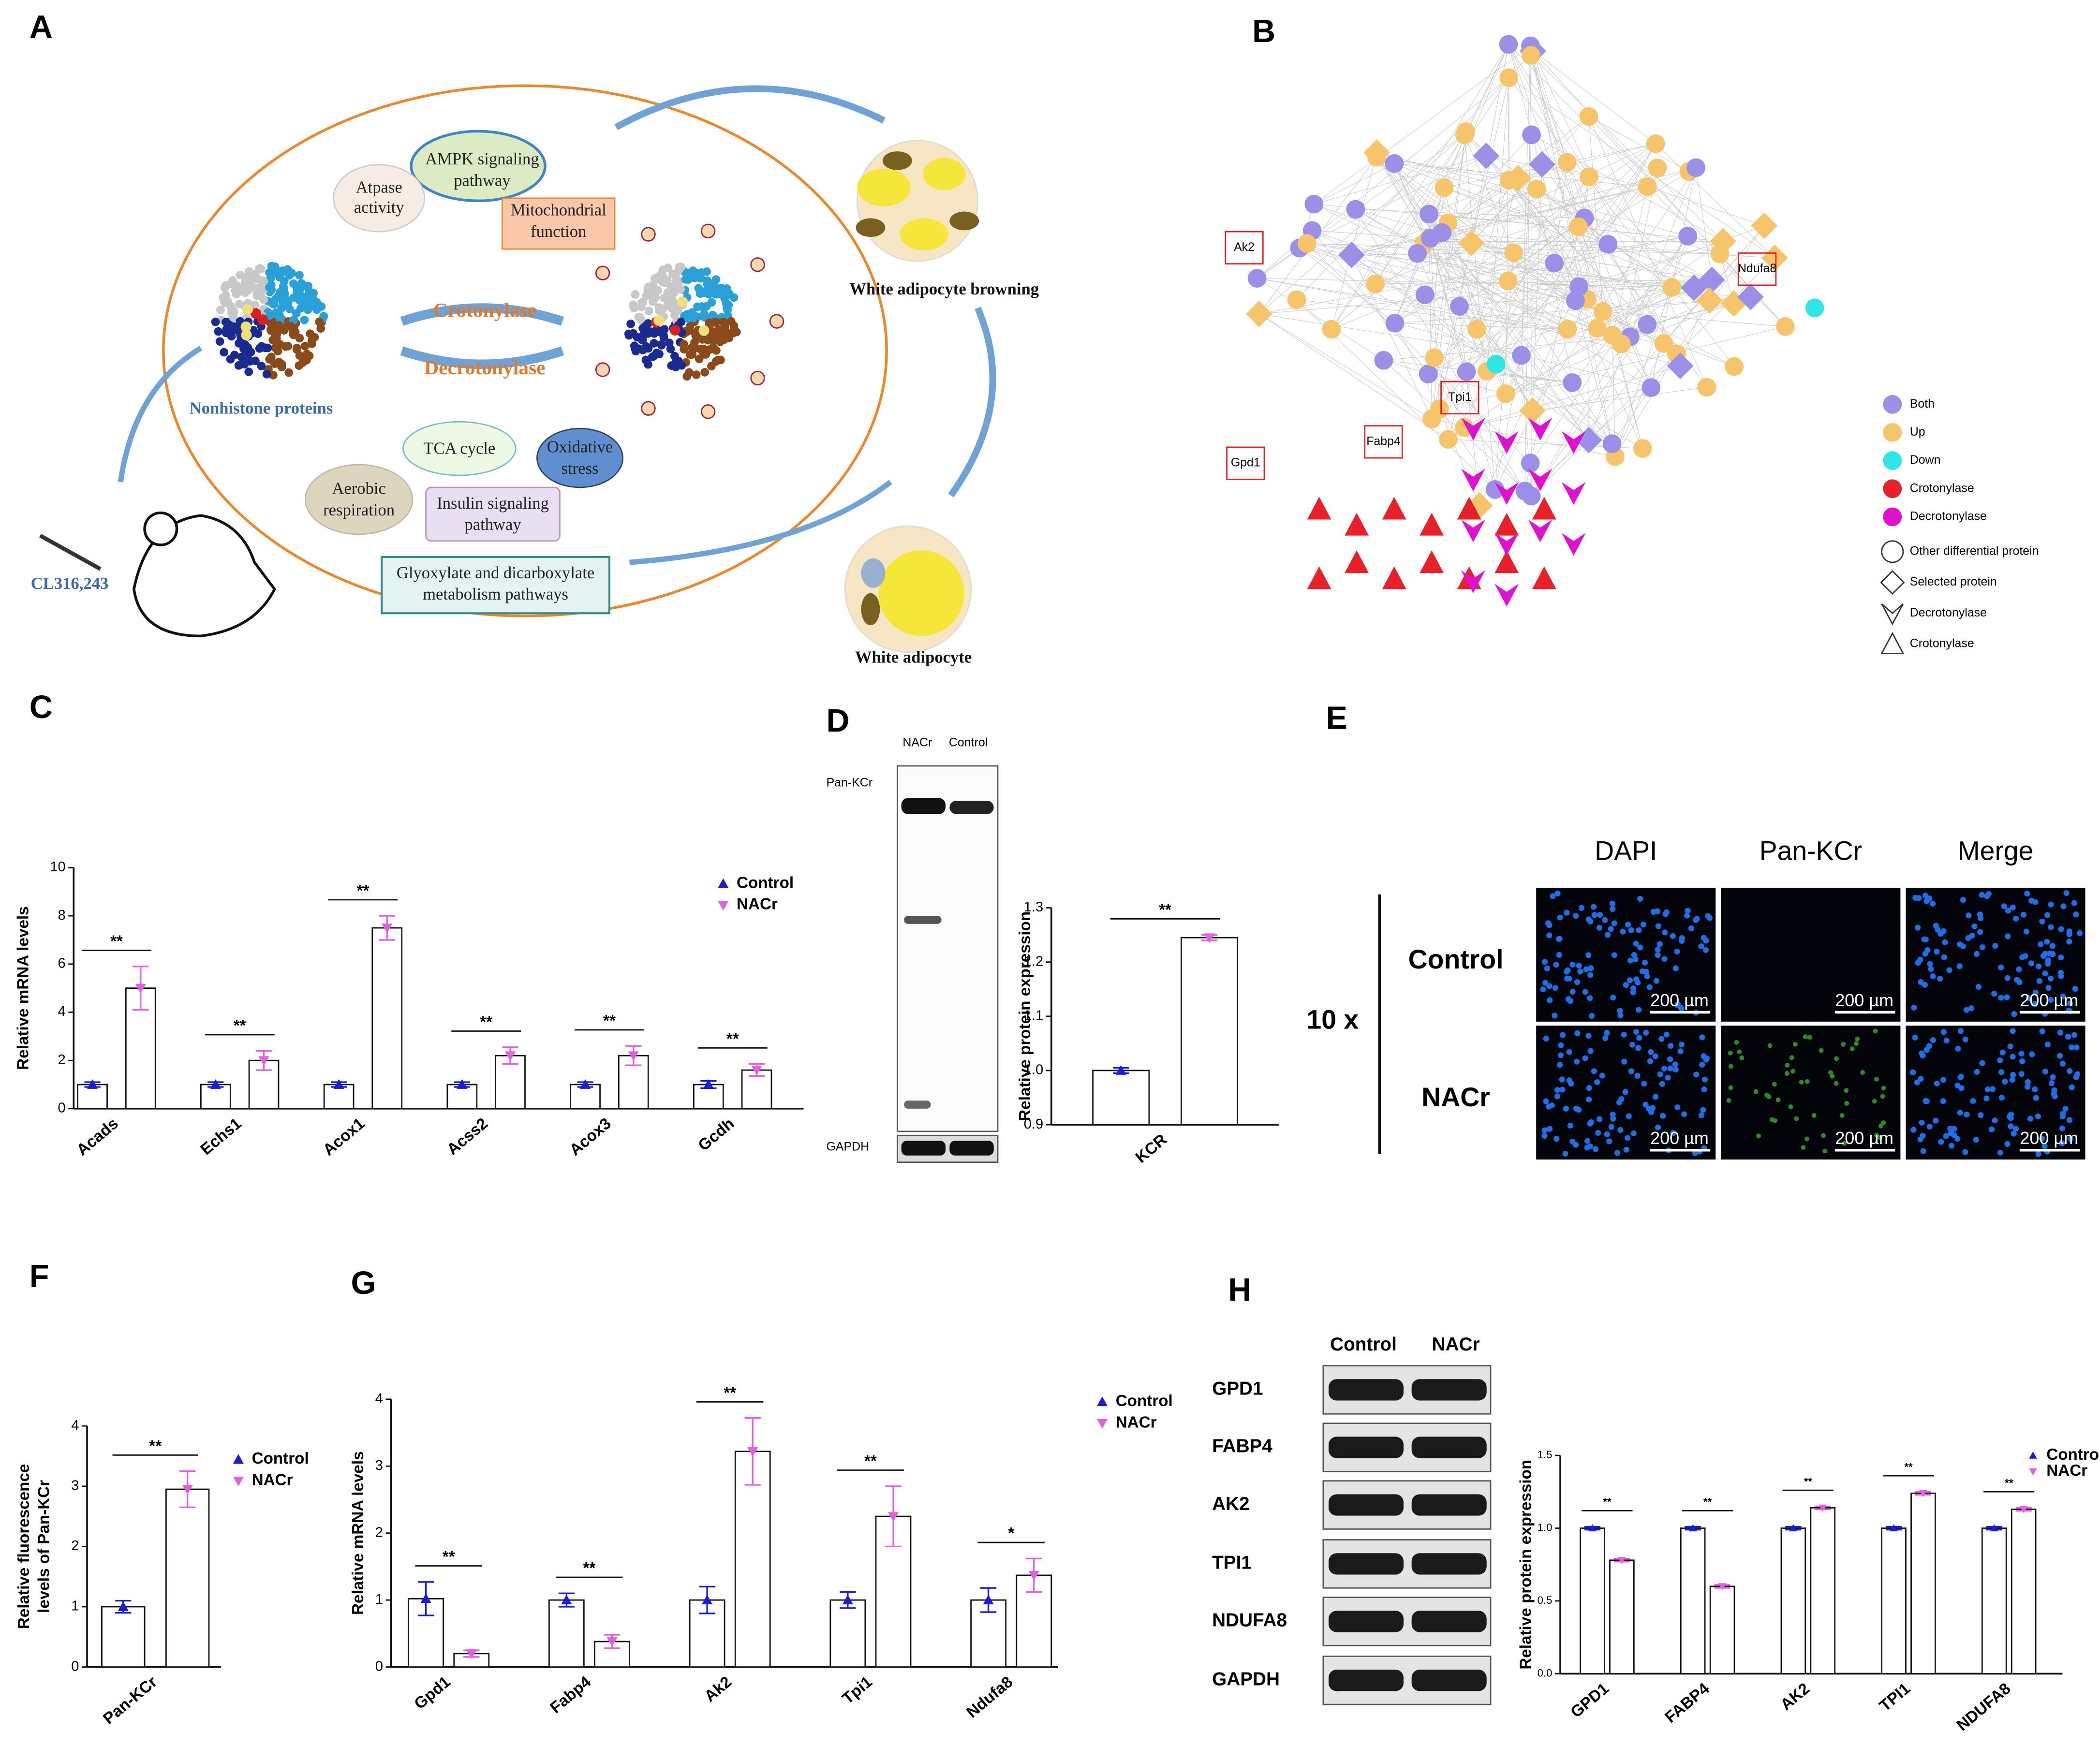 This screenshot has width=2100, height=1746. What do you see at coordinates (1892, 433) in the screenshot?
I see `legend-swatch` at bounding box center [1892, 433].